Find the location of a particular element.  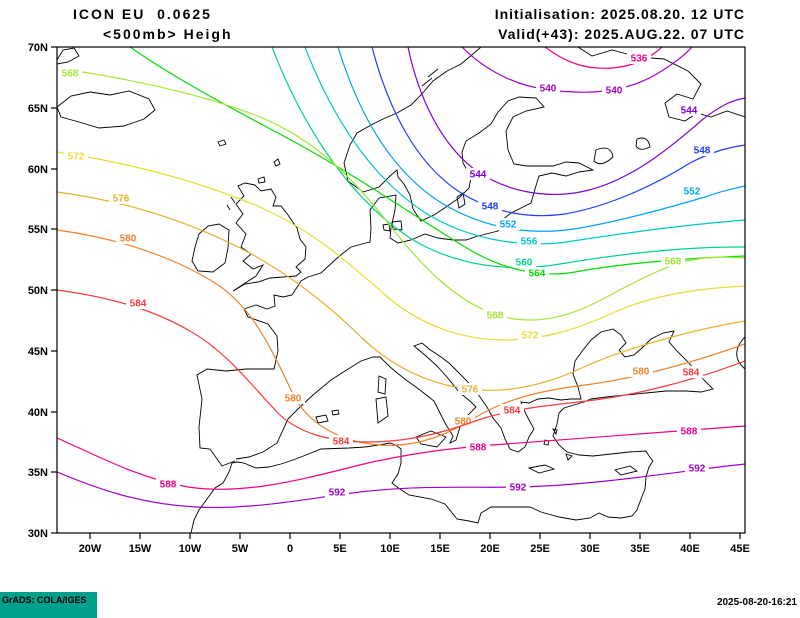

lon-tick-label: 0 is located at coordinates (290, 549).